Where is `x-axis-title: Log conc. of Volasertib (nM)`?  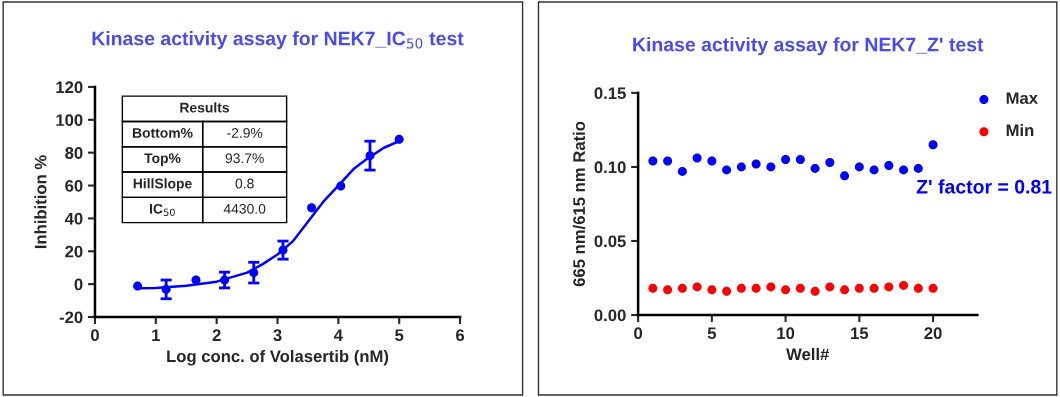
x-axis-title: Log conc. of Volasertib (nM) is located at coordinates (278, 357).